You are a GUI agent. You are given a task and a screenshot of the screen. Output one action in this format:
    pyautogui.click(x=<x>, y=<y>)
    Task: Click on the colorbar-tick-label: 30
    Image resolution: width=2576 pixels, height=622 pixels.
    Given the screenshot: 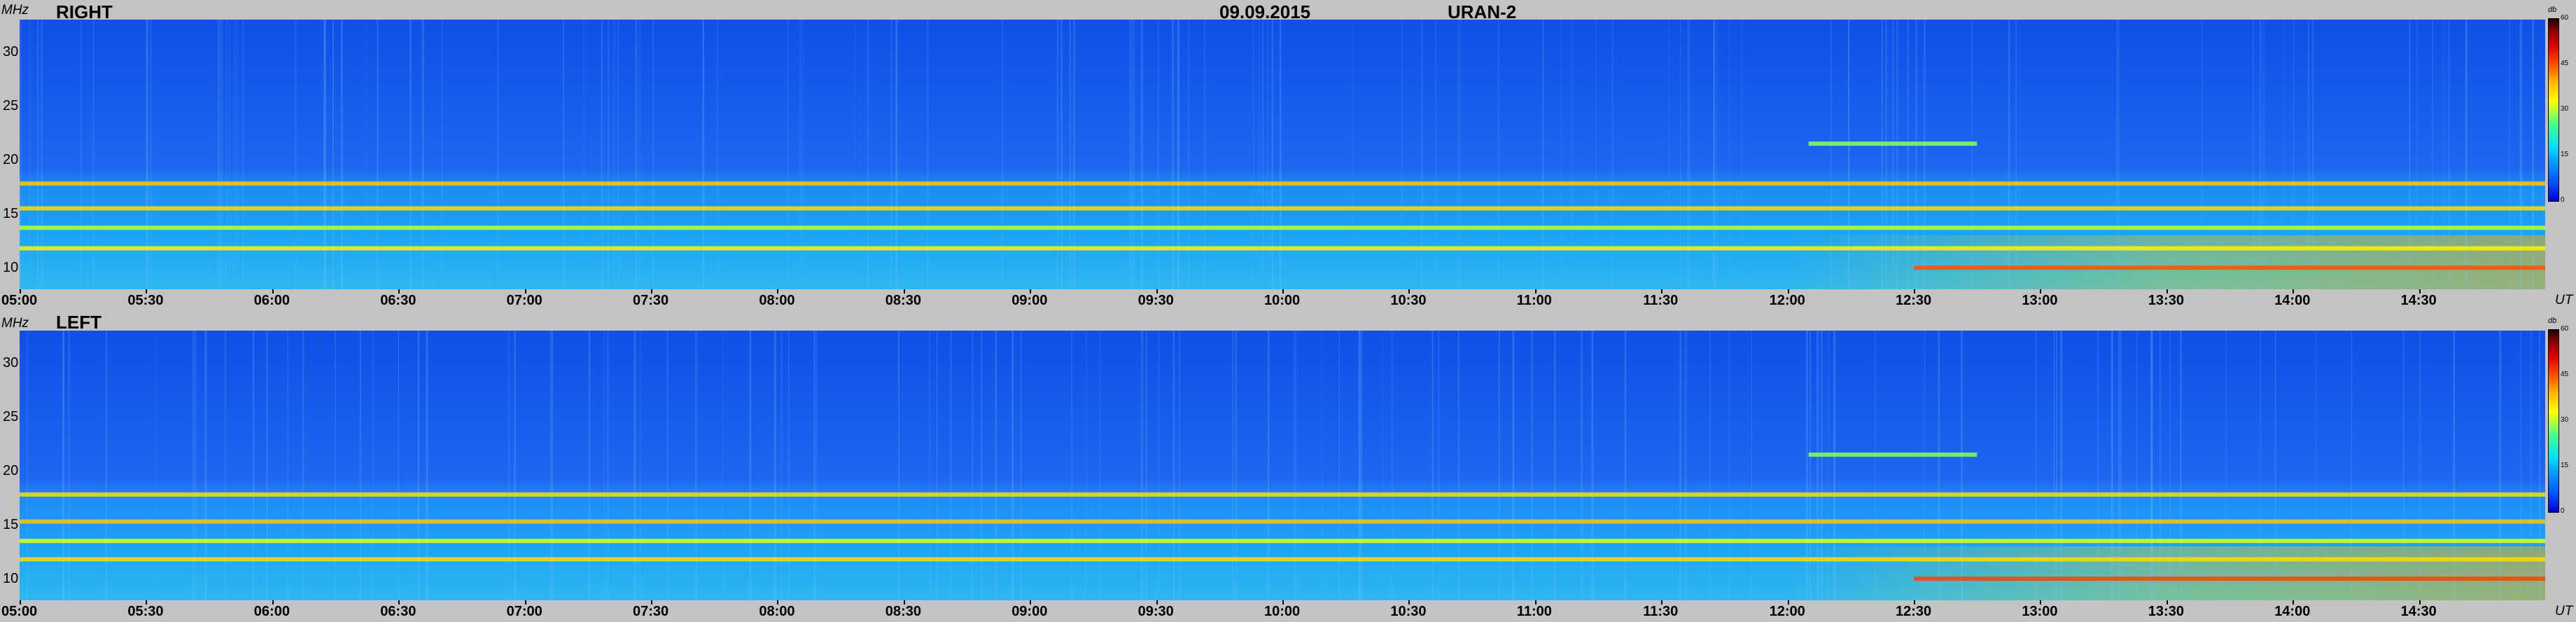 What is the action you would take?
    pyautogui.click(x=2565, y=109)
    